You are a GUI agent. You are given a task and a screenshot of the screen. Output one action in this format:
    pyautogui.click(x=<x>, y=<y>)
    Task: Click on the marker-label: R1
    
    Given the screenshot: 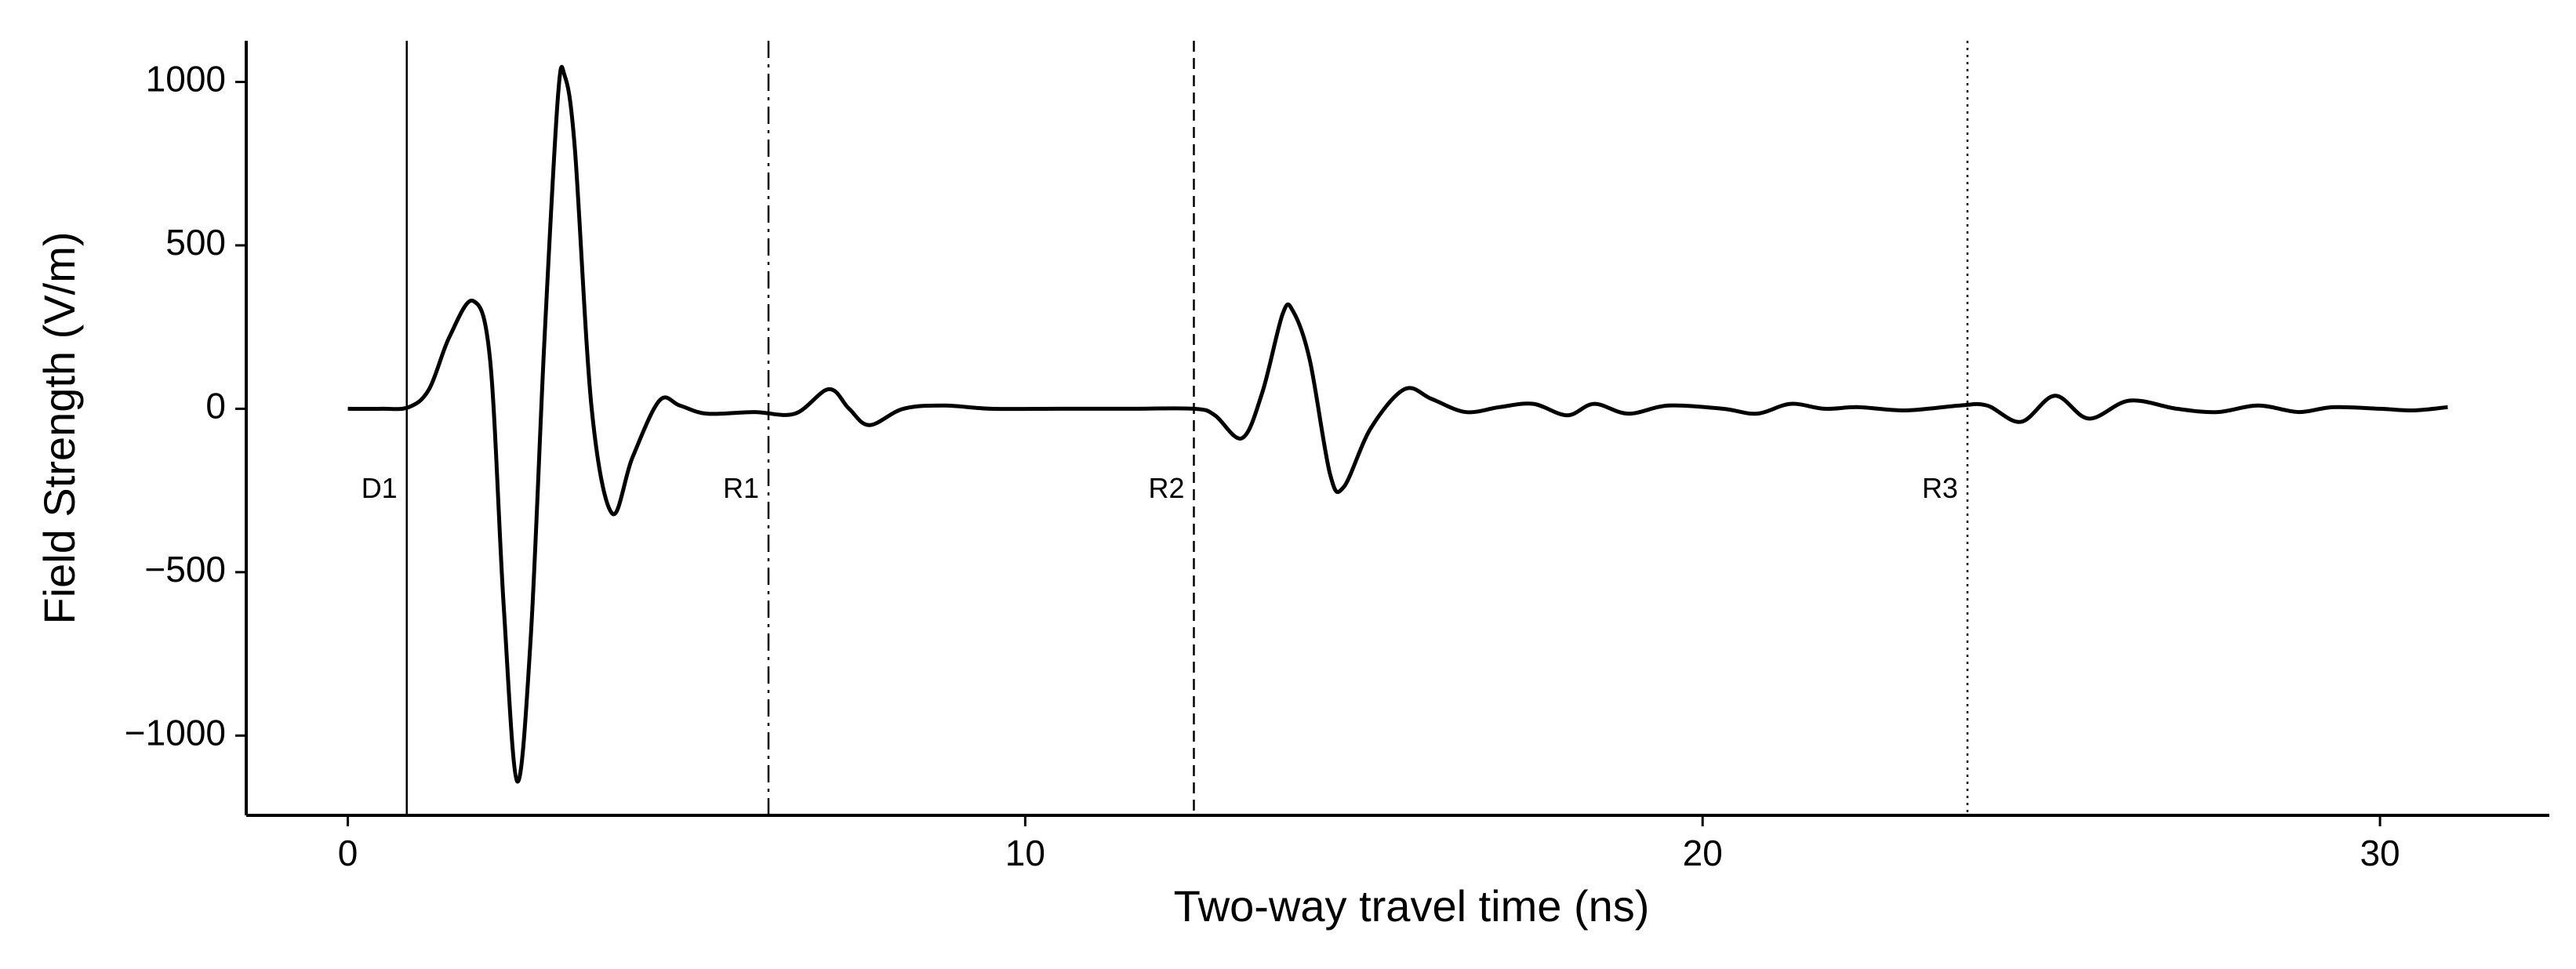 What is the action you would take?
    pyautogui.click(x=741, y=488)
    